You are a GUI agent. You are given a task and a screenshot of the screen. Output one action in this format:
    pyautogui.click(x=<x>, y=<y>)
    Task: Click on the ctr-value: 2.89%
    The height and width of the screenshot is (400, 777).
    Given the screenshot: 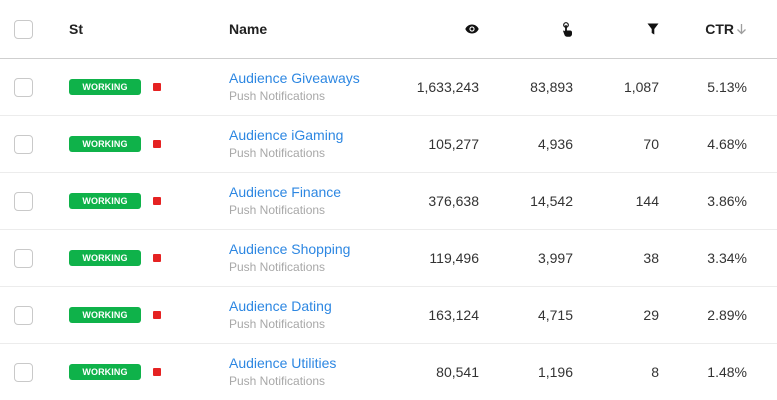 What is the action you would take?
    pyautogui.click(x=727, y=315)
    